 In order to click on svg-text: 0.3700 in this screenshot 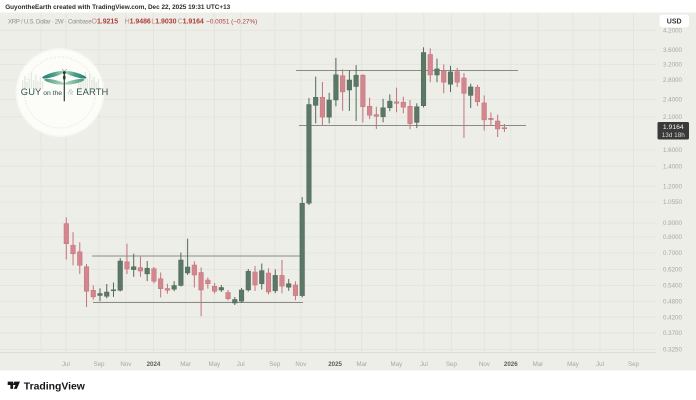, I will do `click(672, 333)`.